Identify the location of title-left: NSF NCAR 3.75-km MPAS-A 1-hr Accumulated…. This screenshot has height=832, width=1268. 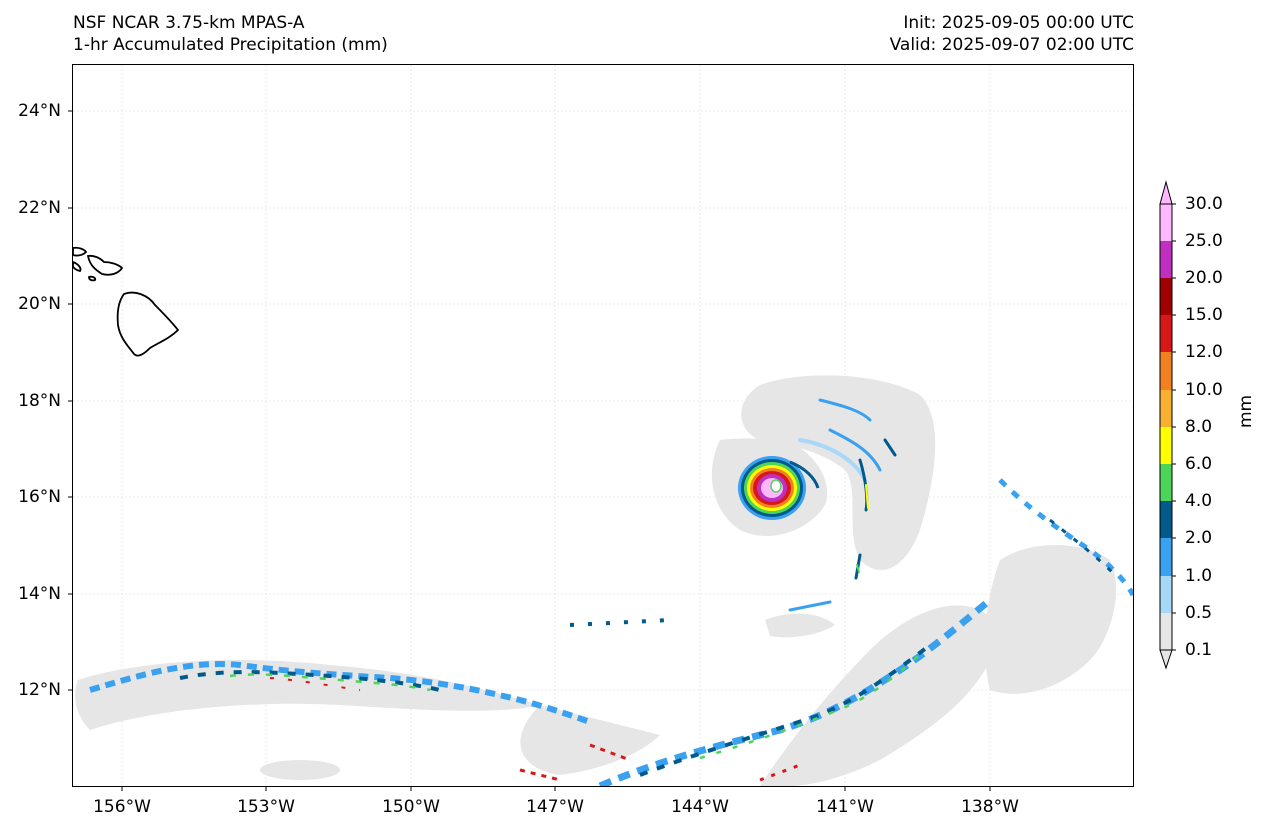
(230, 34).